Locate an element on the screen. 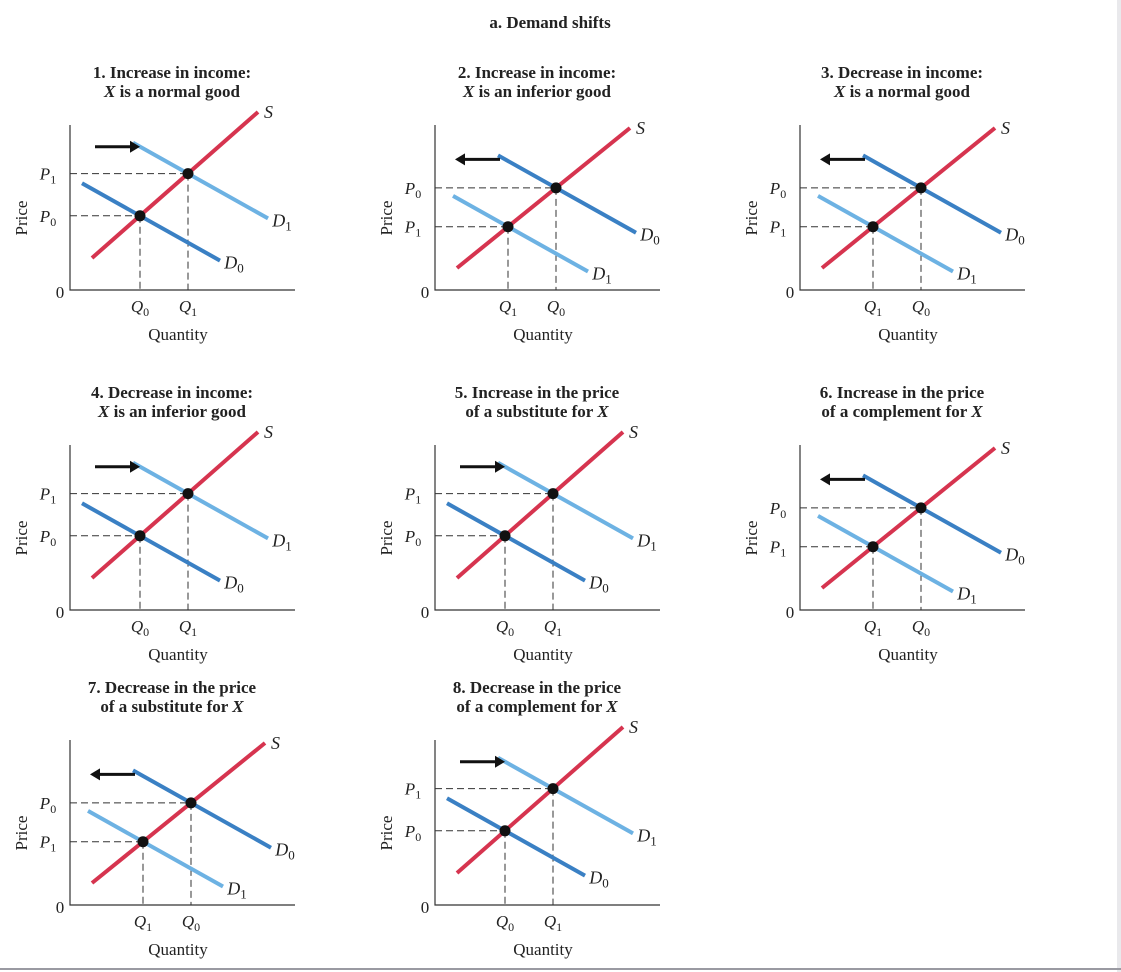 Image resolution: width=1121 pixels, height=972 pixels. panel-title-line1: 4. Decrease in income: is located at coordinates (172, 392).